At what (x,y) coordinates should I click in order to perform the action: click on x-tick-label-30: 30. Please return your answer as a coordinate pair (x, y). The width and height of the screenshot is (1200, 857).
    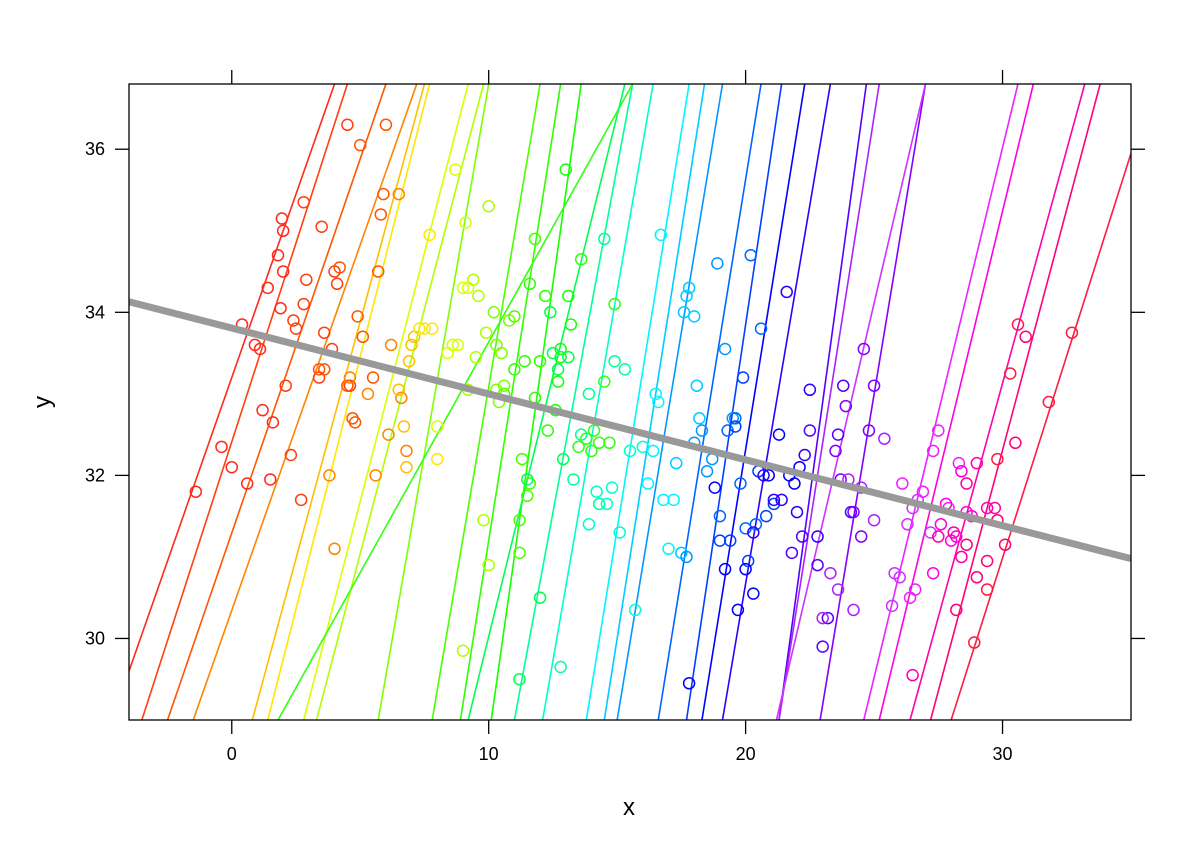
    Looking at the image, I should click on (1003, 754).